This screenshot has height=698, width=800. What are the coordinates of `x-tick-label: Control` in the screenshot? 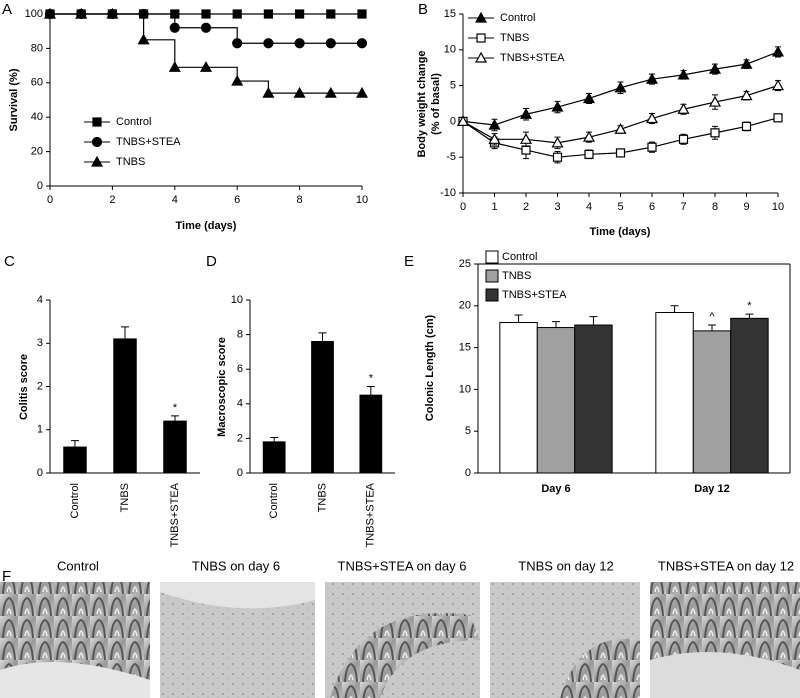 It's located at (274, 500).